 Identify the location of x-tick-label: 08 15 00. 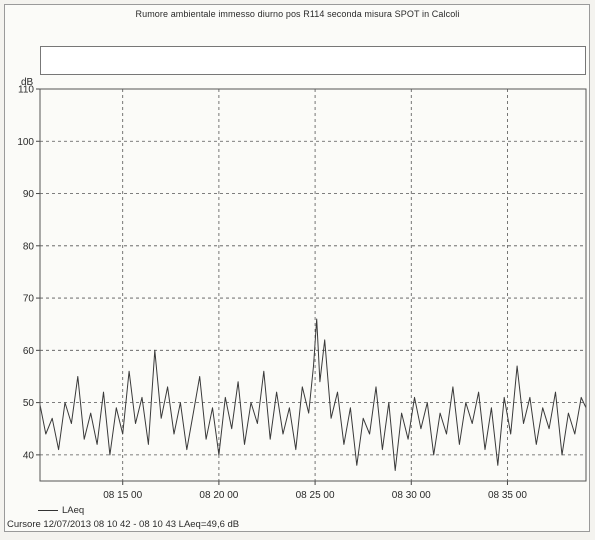
(122, 495).